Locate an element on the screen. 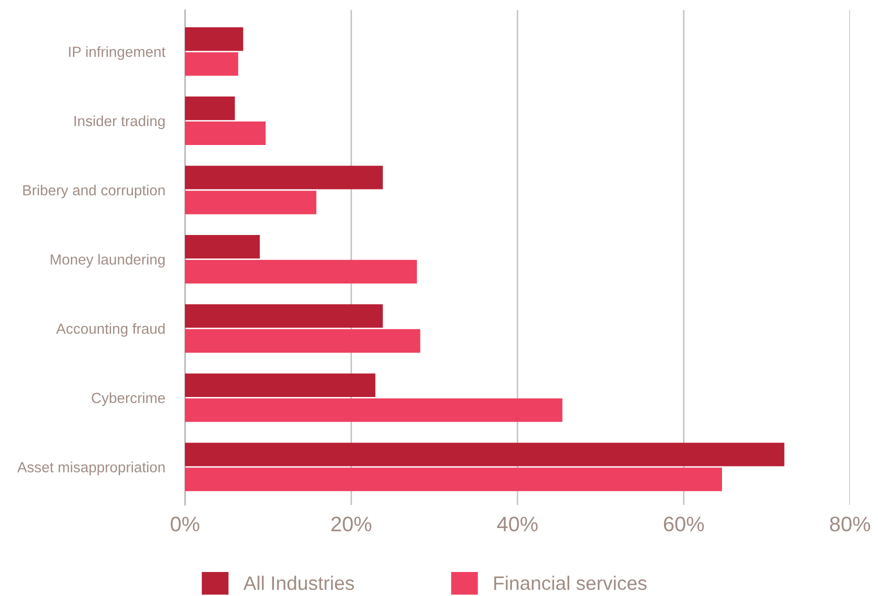 The width and height of the screenshot is (878, 596). y-tick-label: Insider trading is located at coordinates (119, 122).